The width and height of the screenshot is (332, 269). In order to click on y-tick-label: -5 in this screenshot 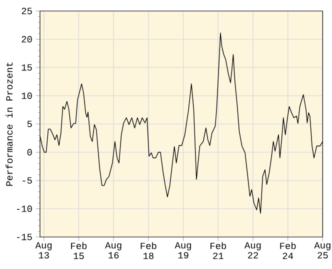, I will do `click(27, 180)`.